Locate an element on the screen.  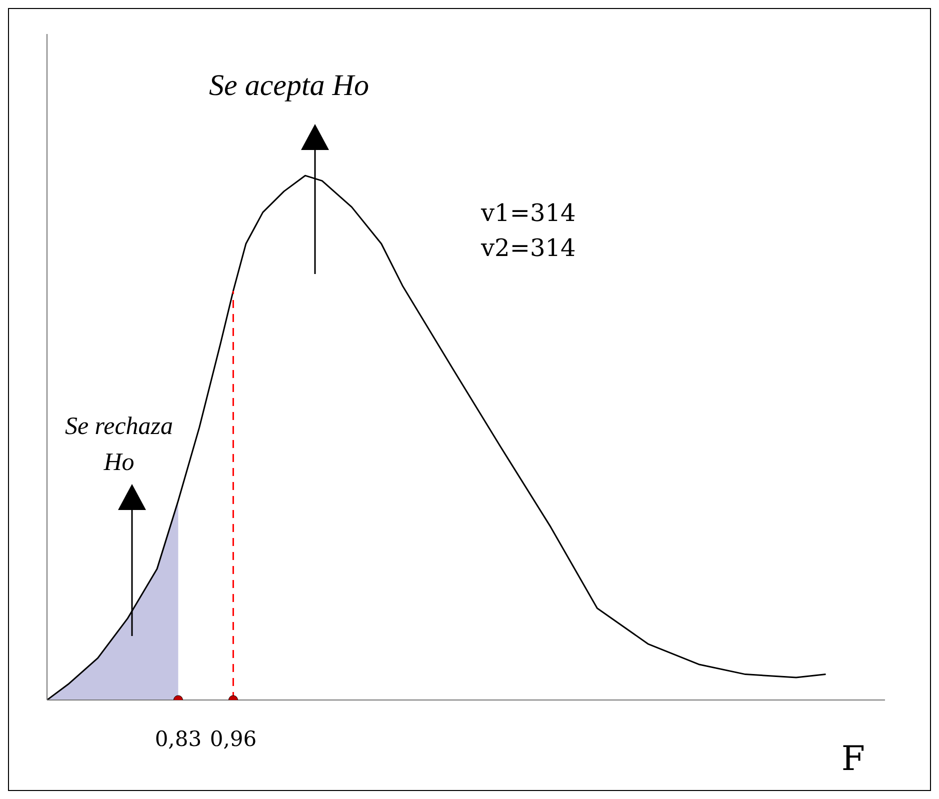
annotation: v1=314 is located at coordinates (528, 213).